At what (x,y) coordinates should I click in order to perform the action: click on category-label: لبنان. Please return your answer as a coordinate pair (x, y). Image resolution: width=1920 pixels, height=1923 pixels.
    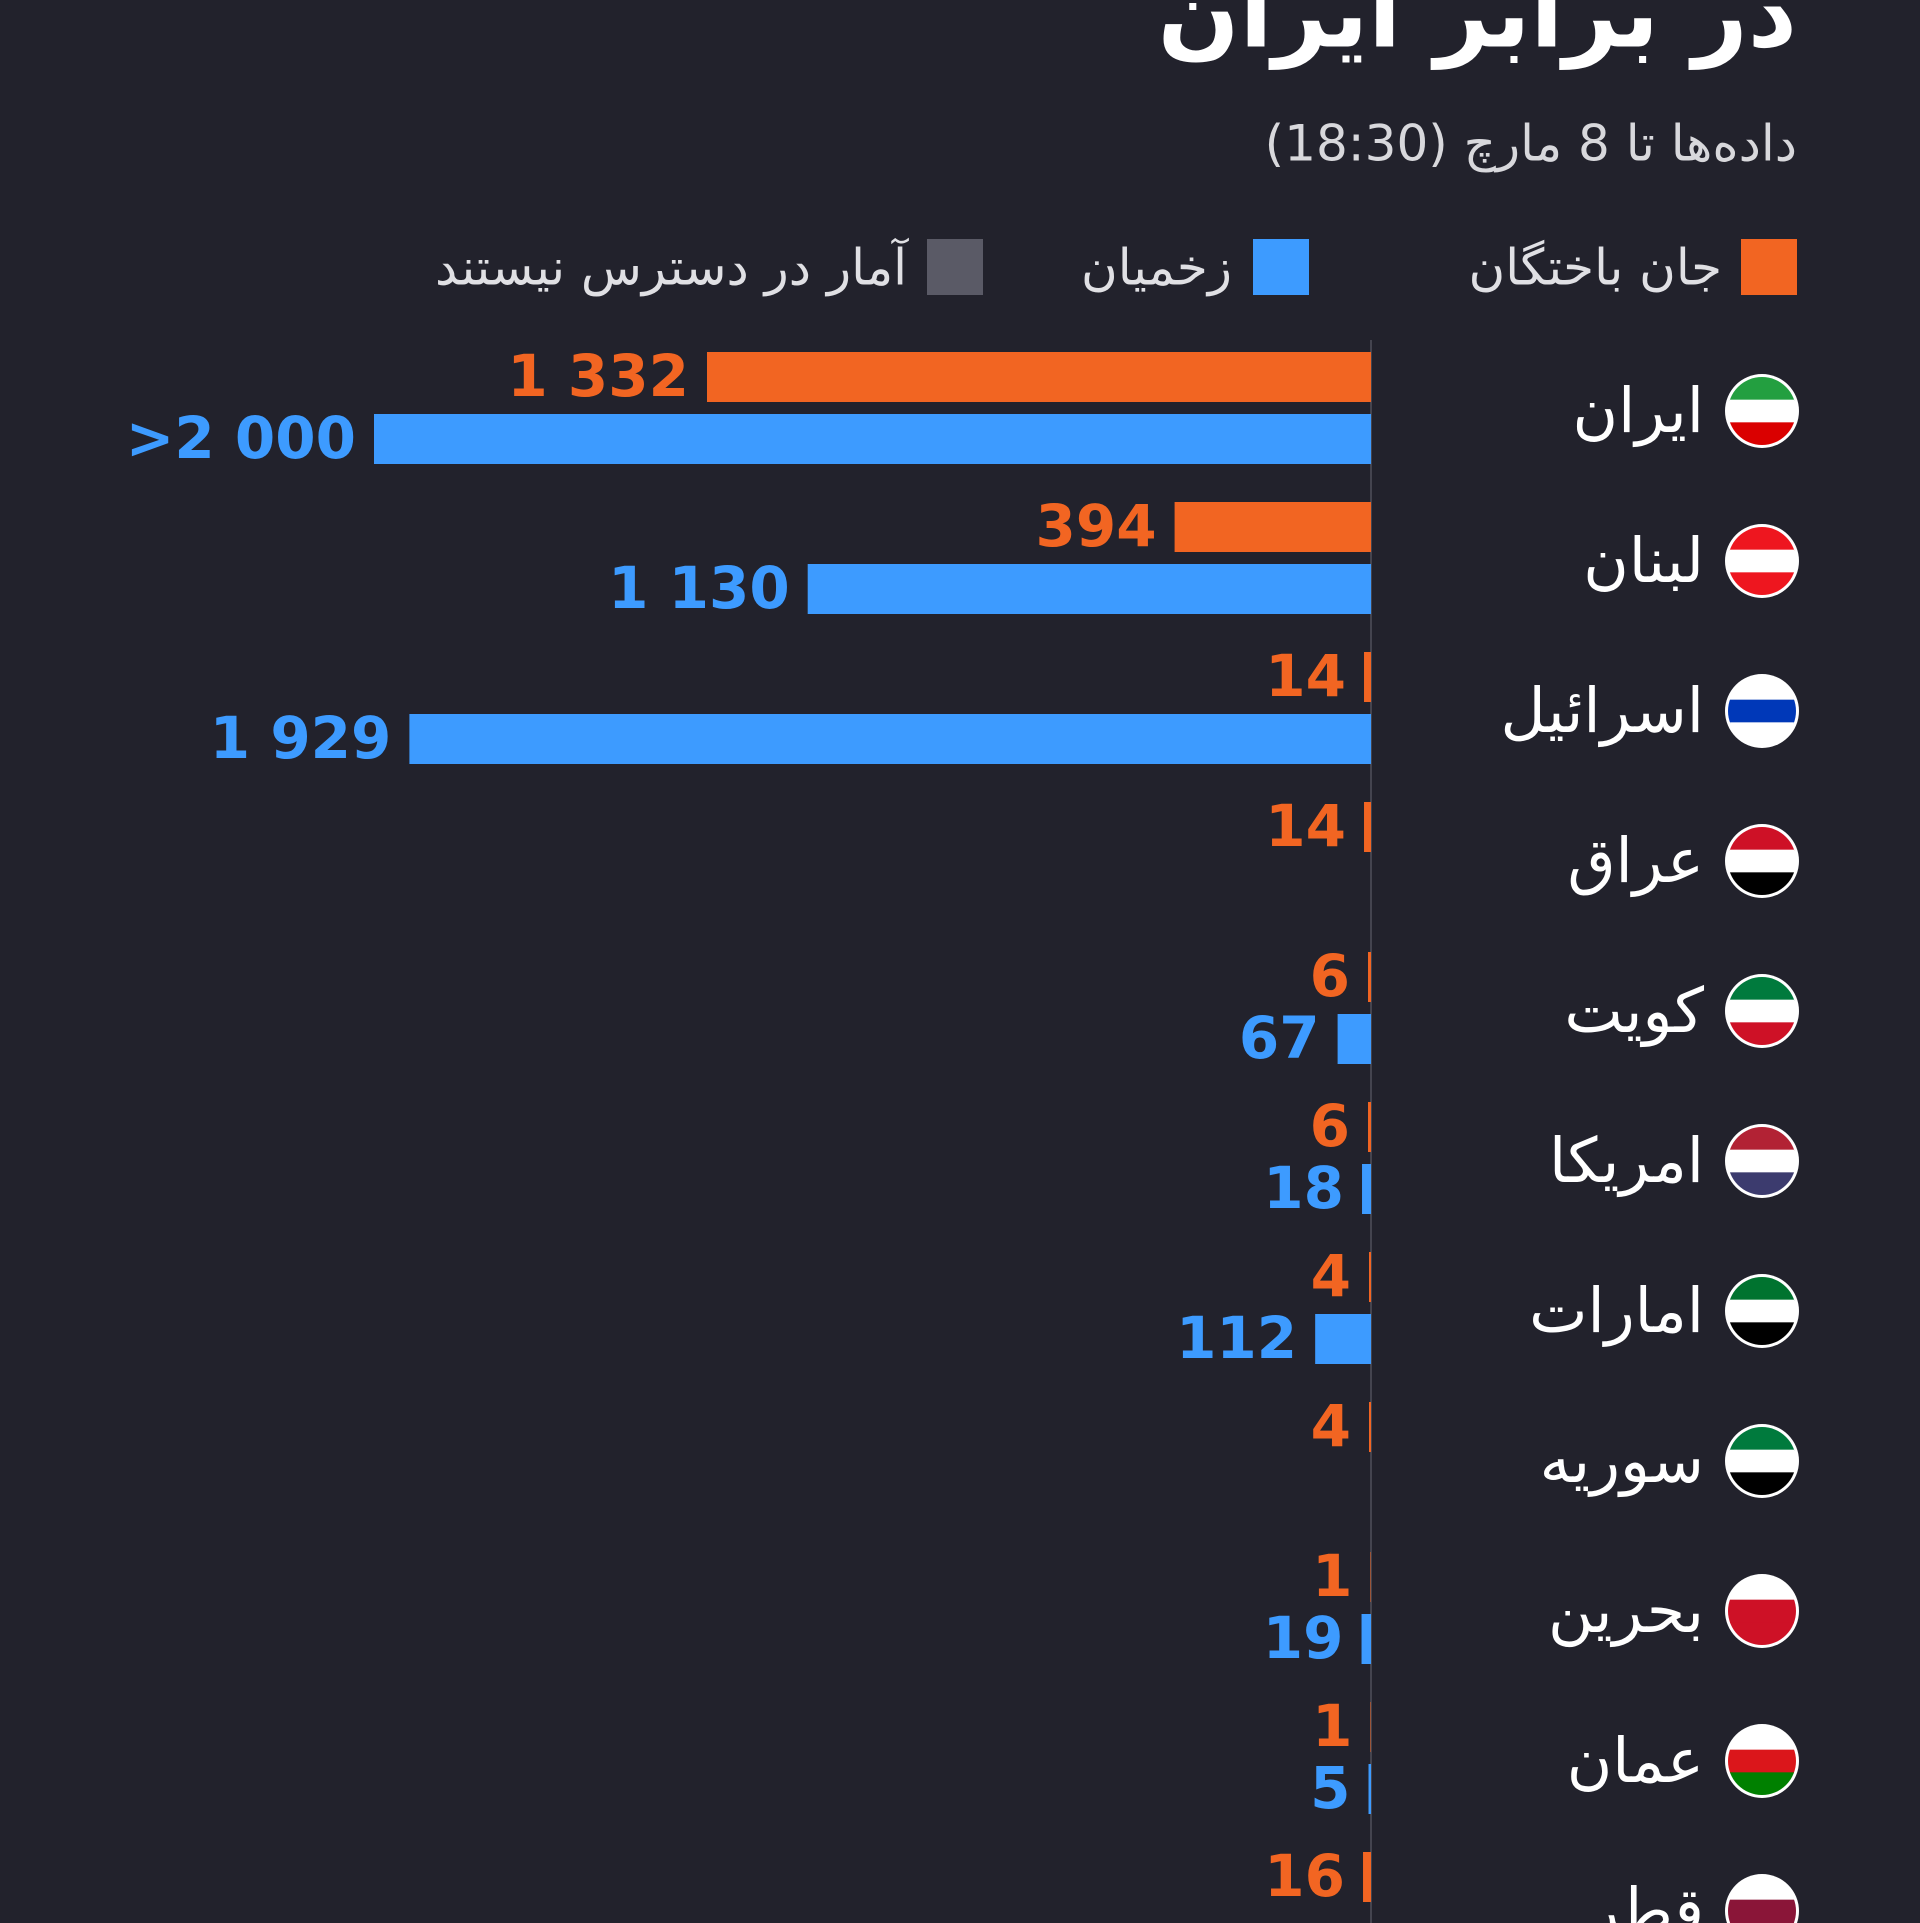
    Looking at the image, I should click on (1643, 560).